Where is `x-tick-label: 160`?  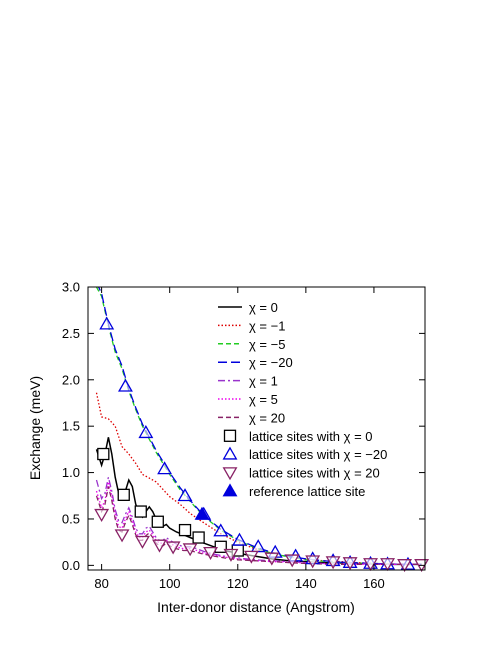 x-tick-label: 160 is located at coordinates (374, 583).